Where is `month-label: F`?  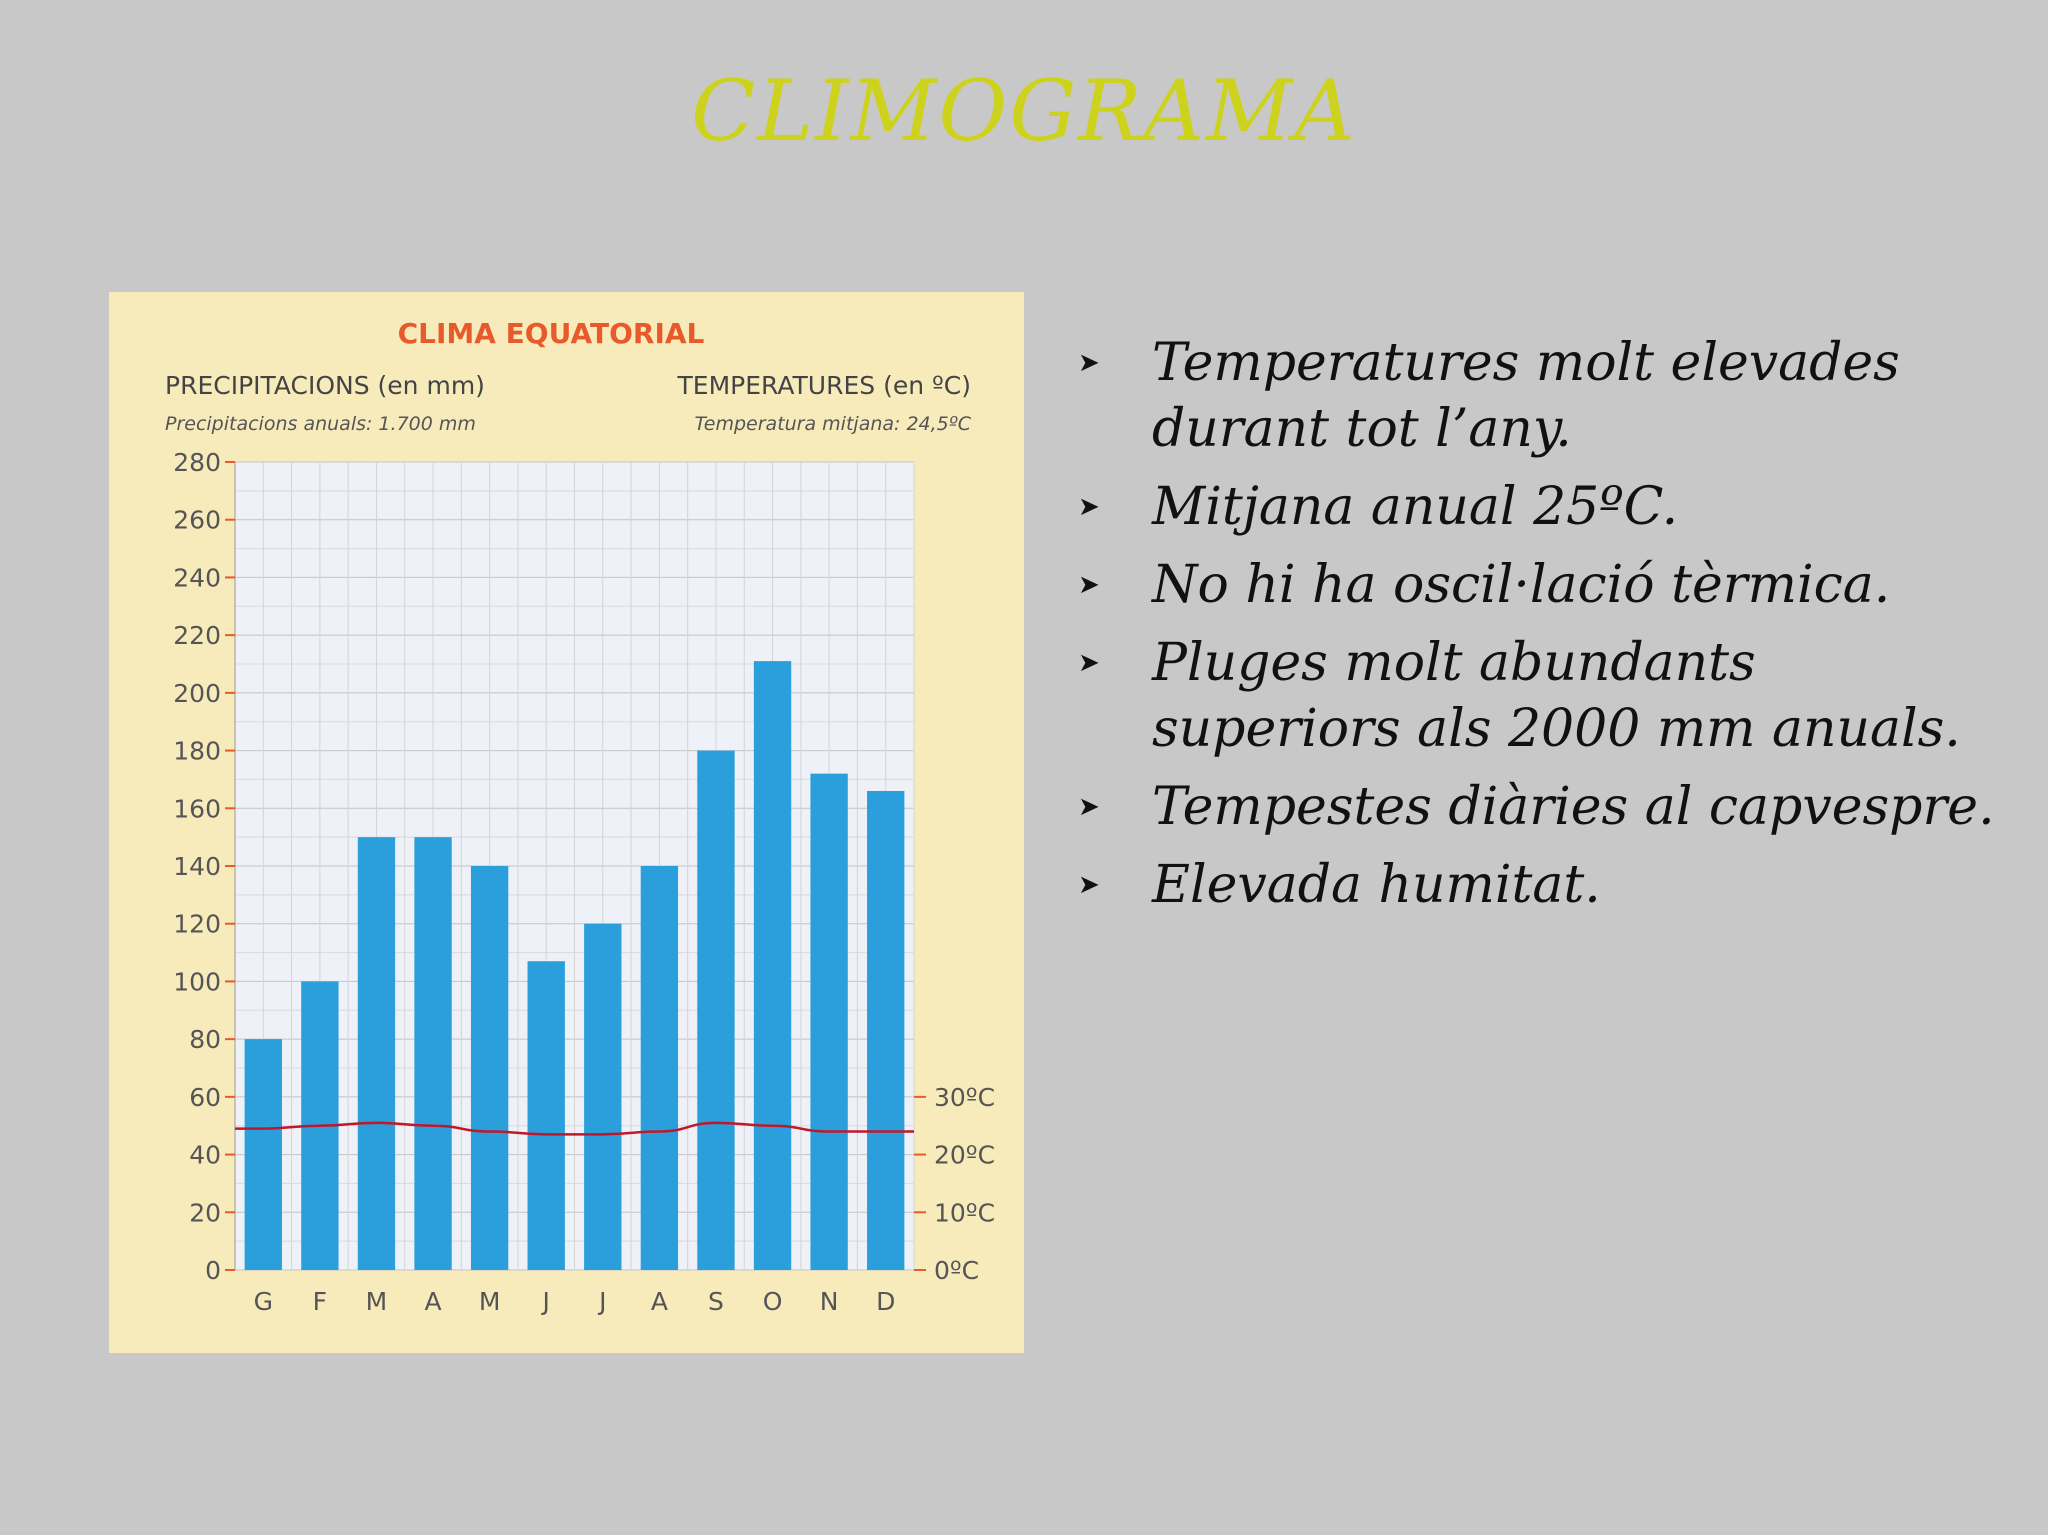 month-label: F is located at coordinates (320, 1301).